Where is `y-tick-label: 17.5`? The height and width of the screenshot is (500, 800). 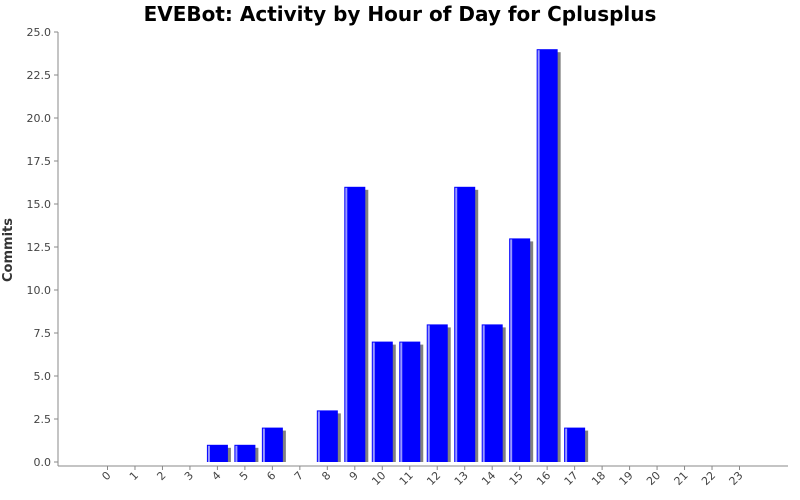 y-tick-label: 17.5 is located at coordinates (39, 161).